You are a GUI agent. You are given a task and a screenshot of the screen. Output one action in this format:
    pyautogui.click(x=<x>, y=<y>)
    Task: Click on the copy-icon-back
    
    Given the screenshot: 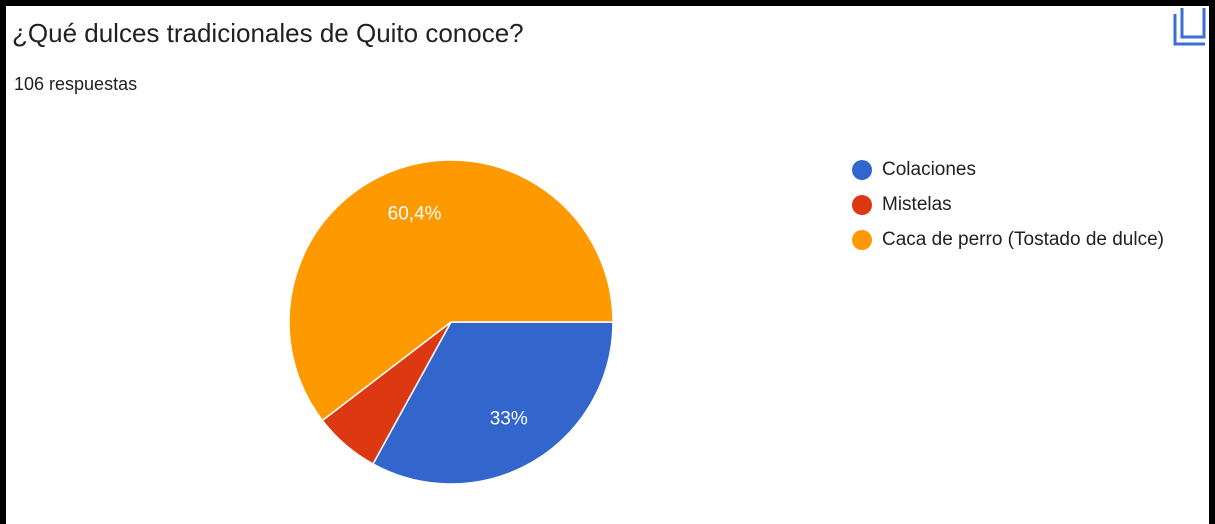 What is the action you would take?
    pyautogui.click(x=1189, y=30)
    